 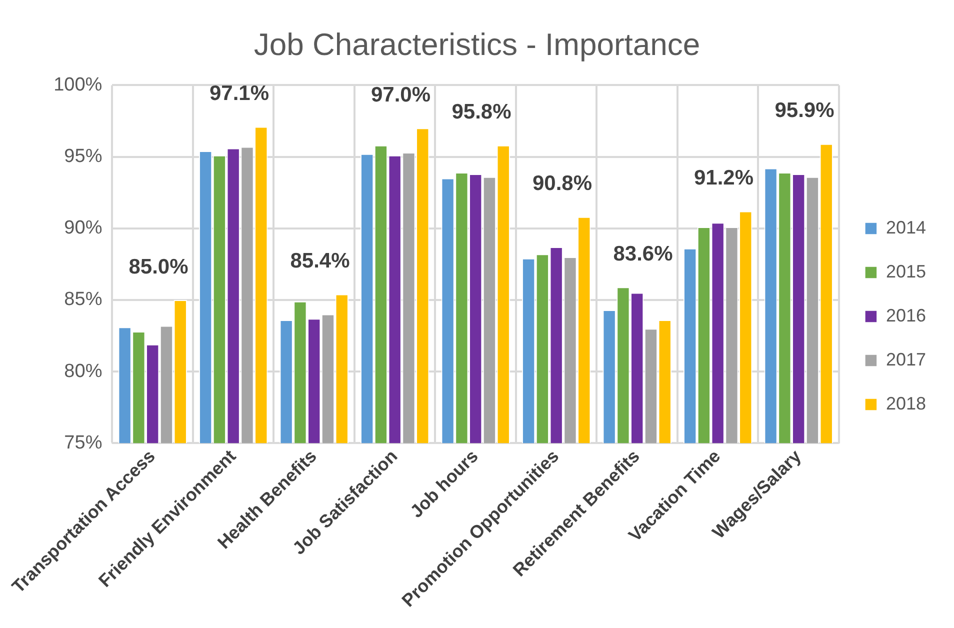 I want to click on data-label: 83.6%, so click(x=643, y=254).